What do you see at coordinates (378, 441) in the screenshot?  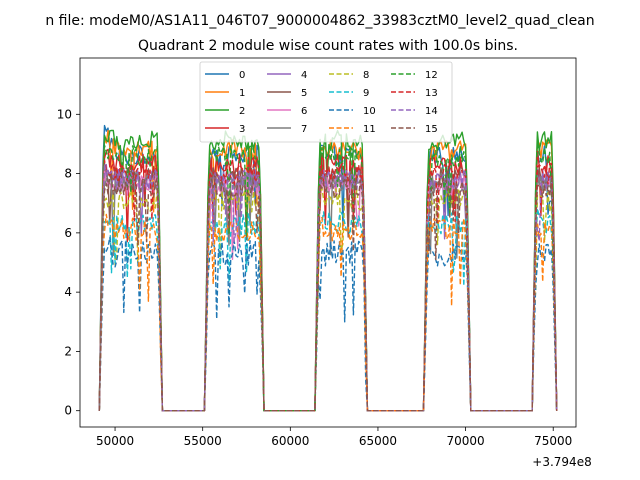 I see `x-tick-label: 65000` at bounding box center [378, 441].